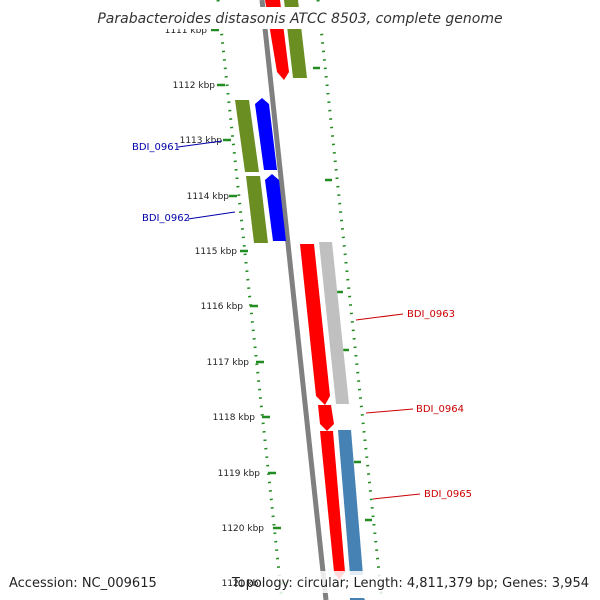 The width and height of the screenshot is (600, 600). I want to click on tick-label: 1116 kbp, so click(222, 307).